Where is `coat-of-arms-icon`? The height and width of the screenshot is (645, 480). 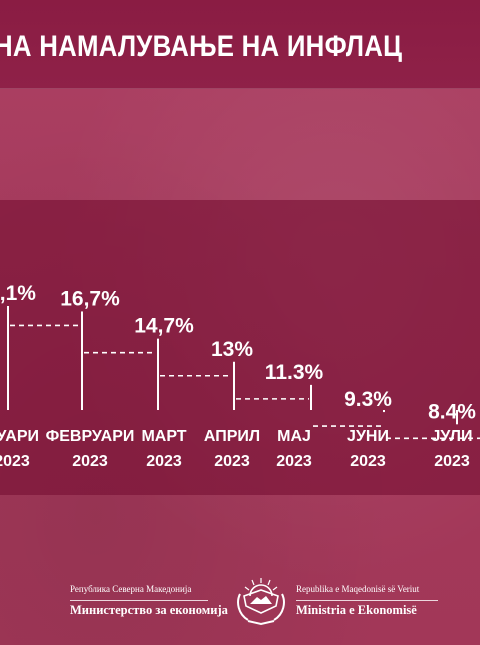 coat-of-arms-icon is located at coordinates (261, 602).